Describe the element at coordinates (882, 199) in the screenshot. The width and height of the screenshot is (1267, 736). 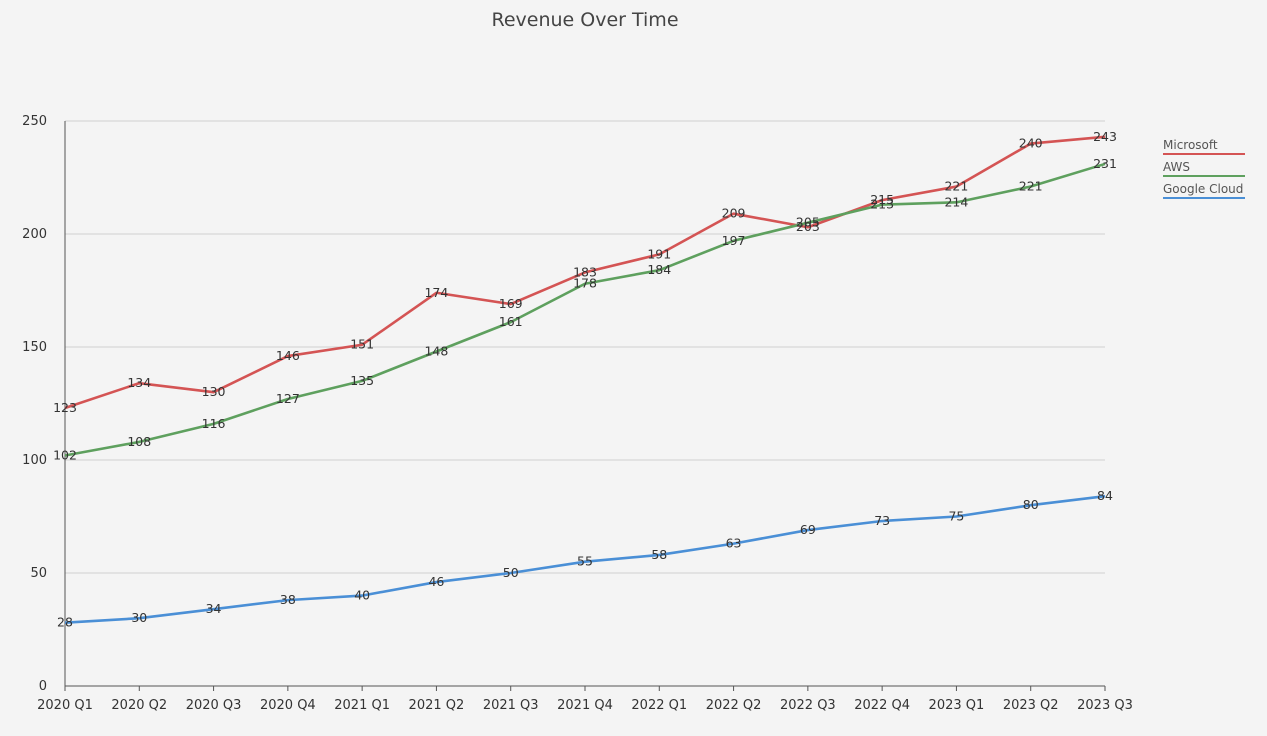
I see `data-label: 215` at that location.